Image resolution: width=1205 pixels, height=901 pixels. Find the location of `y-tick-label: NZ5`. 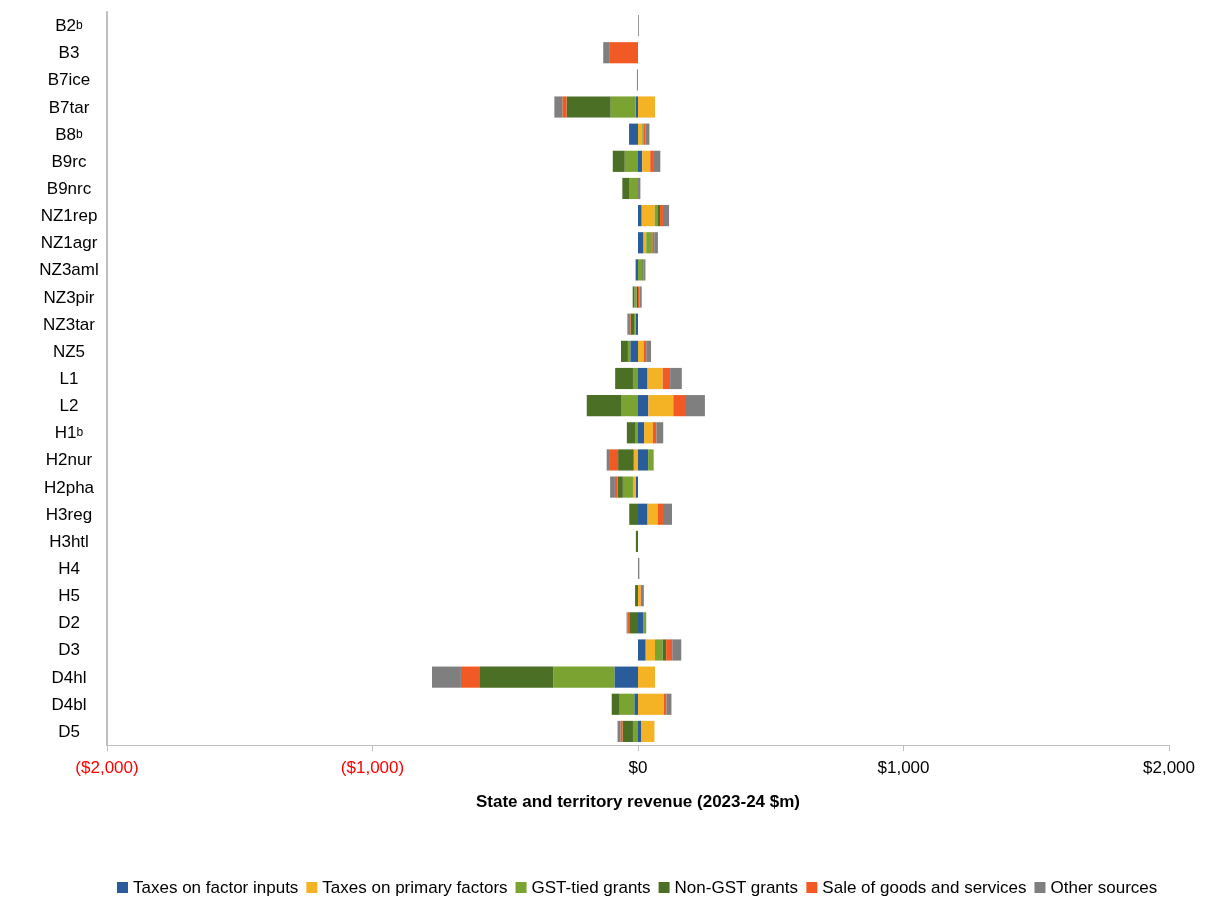

y-tick-label: NZ5 is located at coordinates (69, 351).